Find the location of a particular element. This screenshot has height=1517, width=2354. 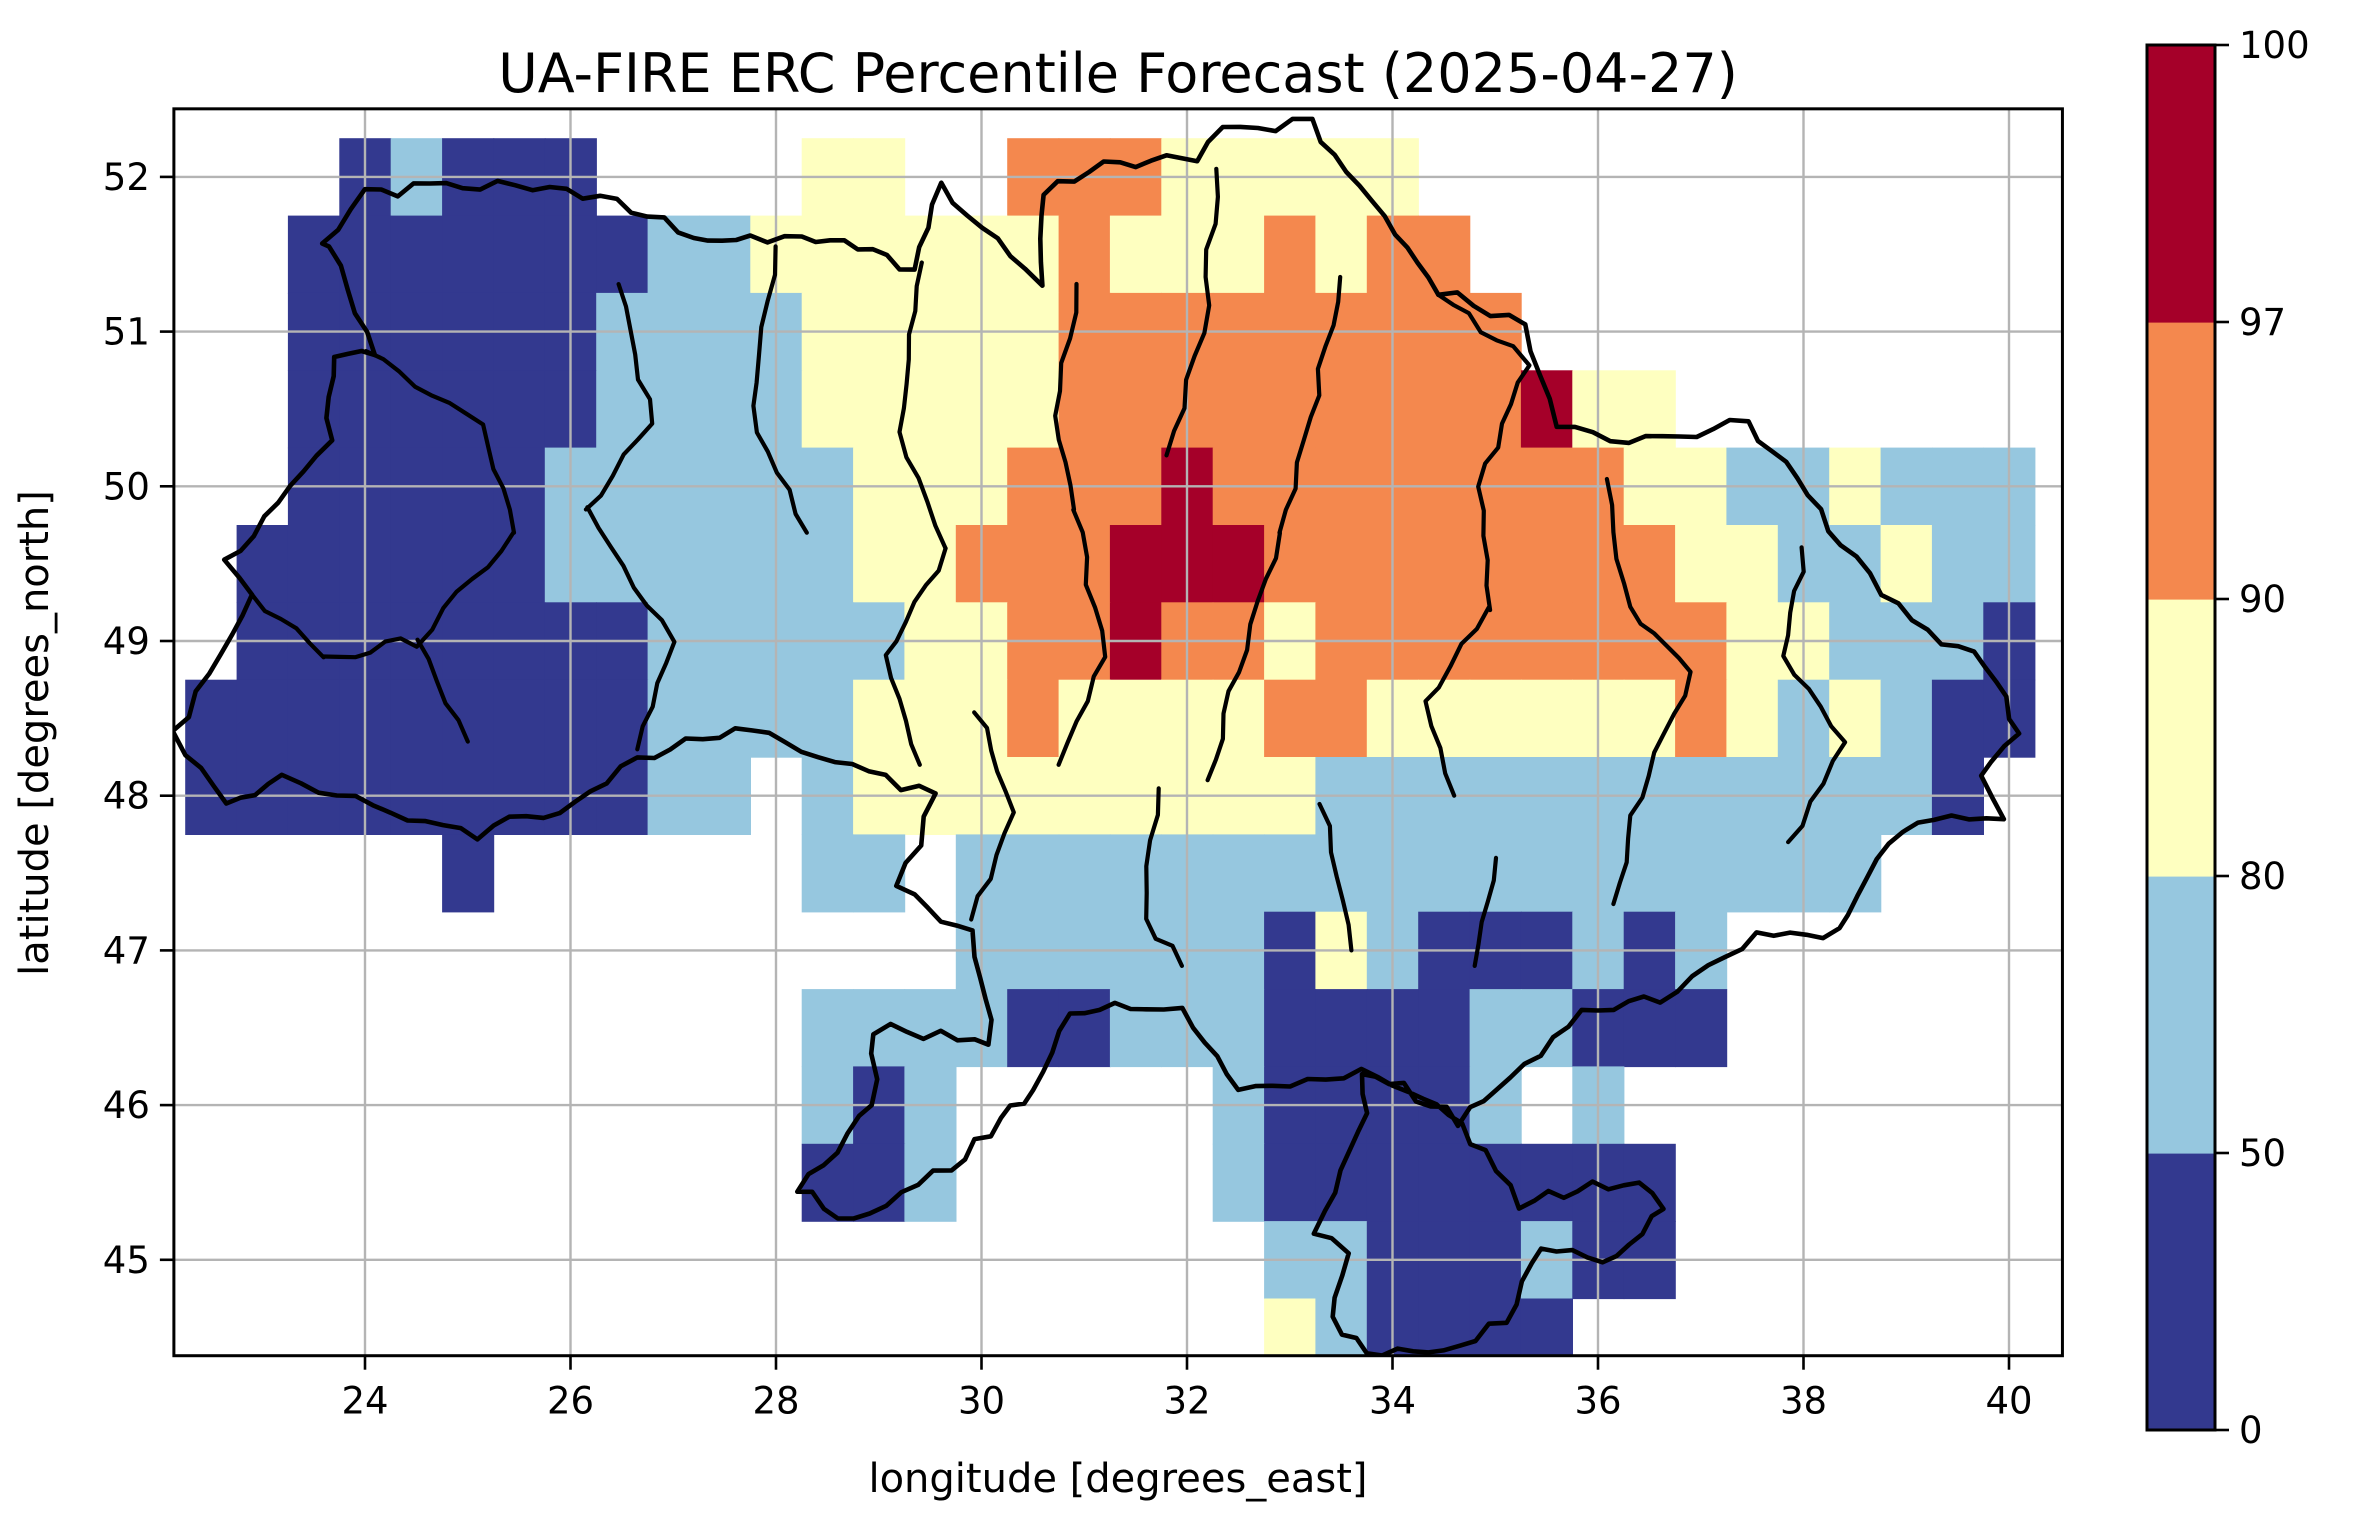

x-tick-label: 26 is located at coordinates (570, 1401).